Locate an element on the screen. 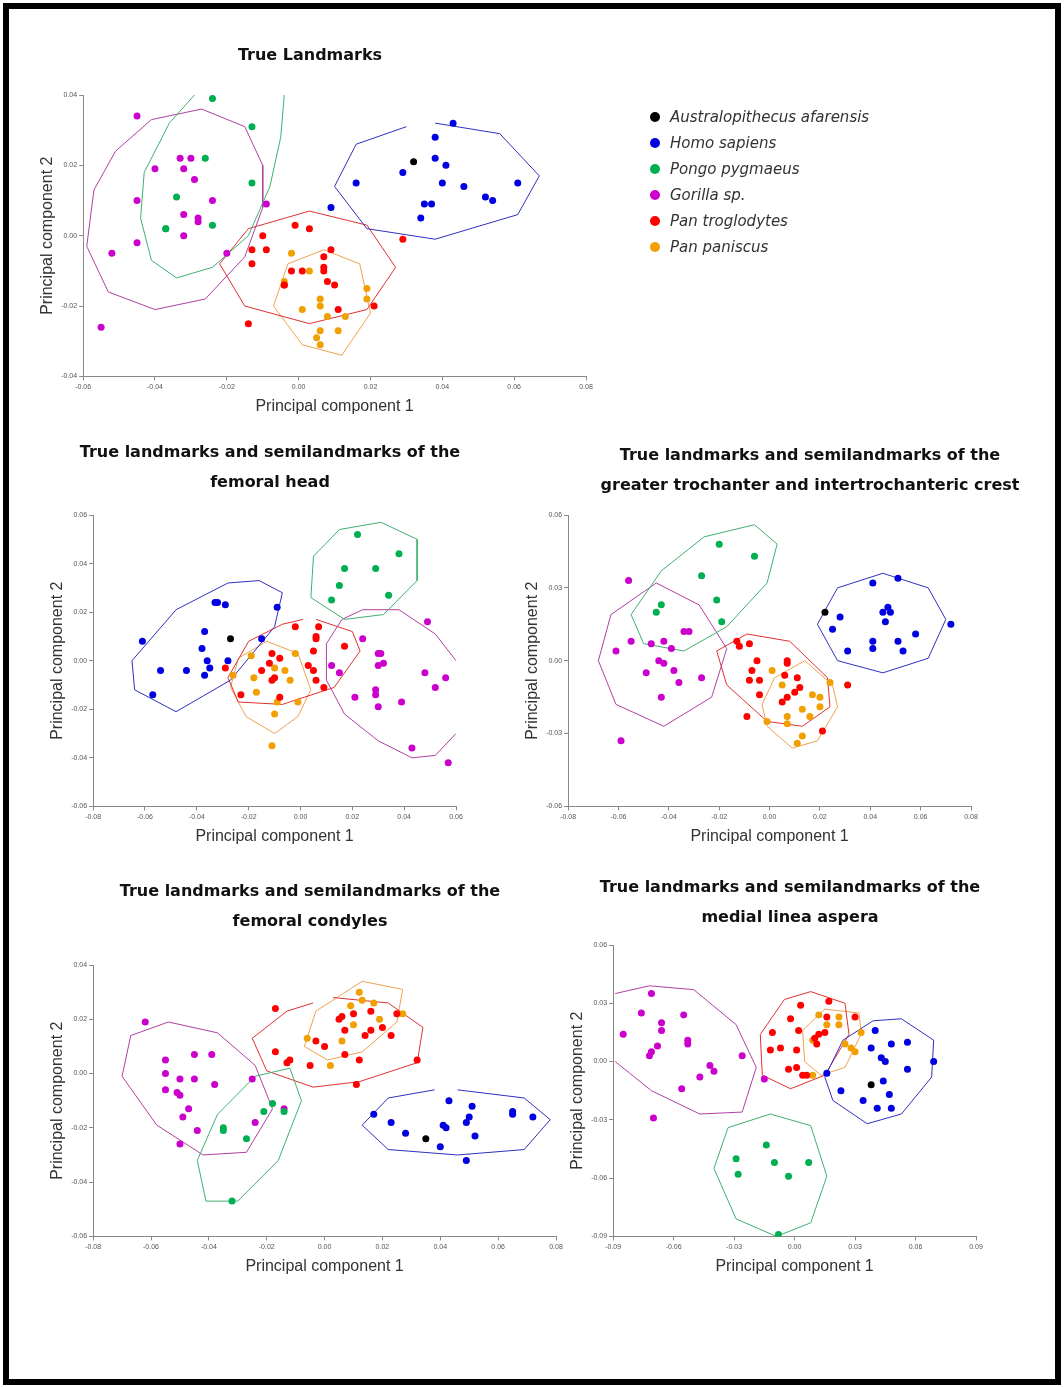 This screenshot has height=1387, width=1064. legend-label: Australopithecus afarensis is located at coordinates (770, 117).